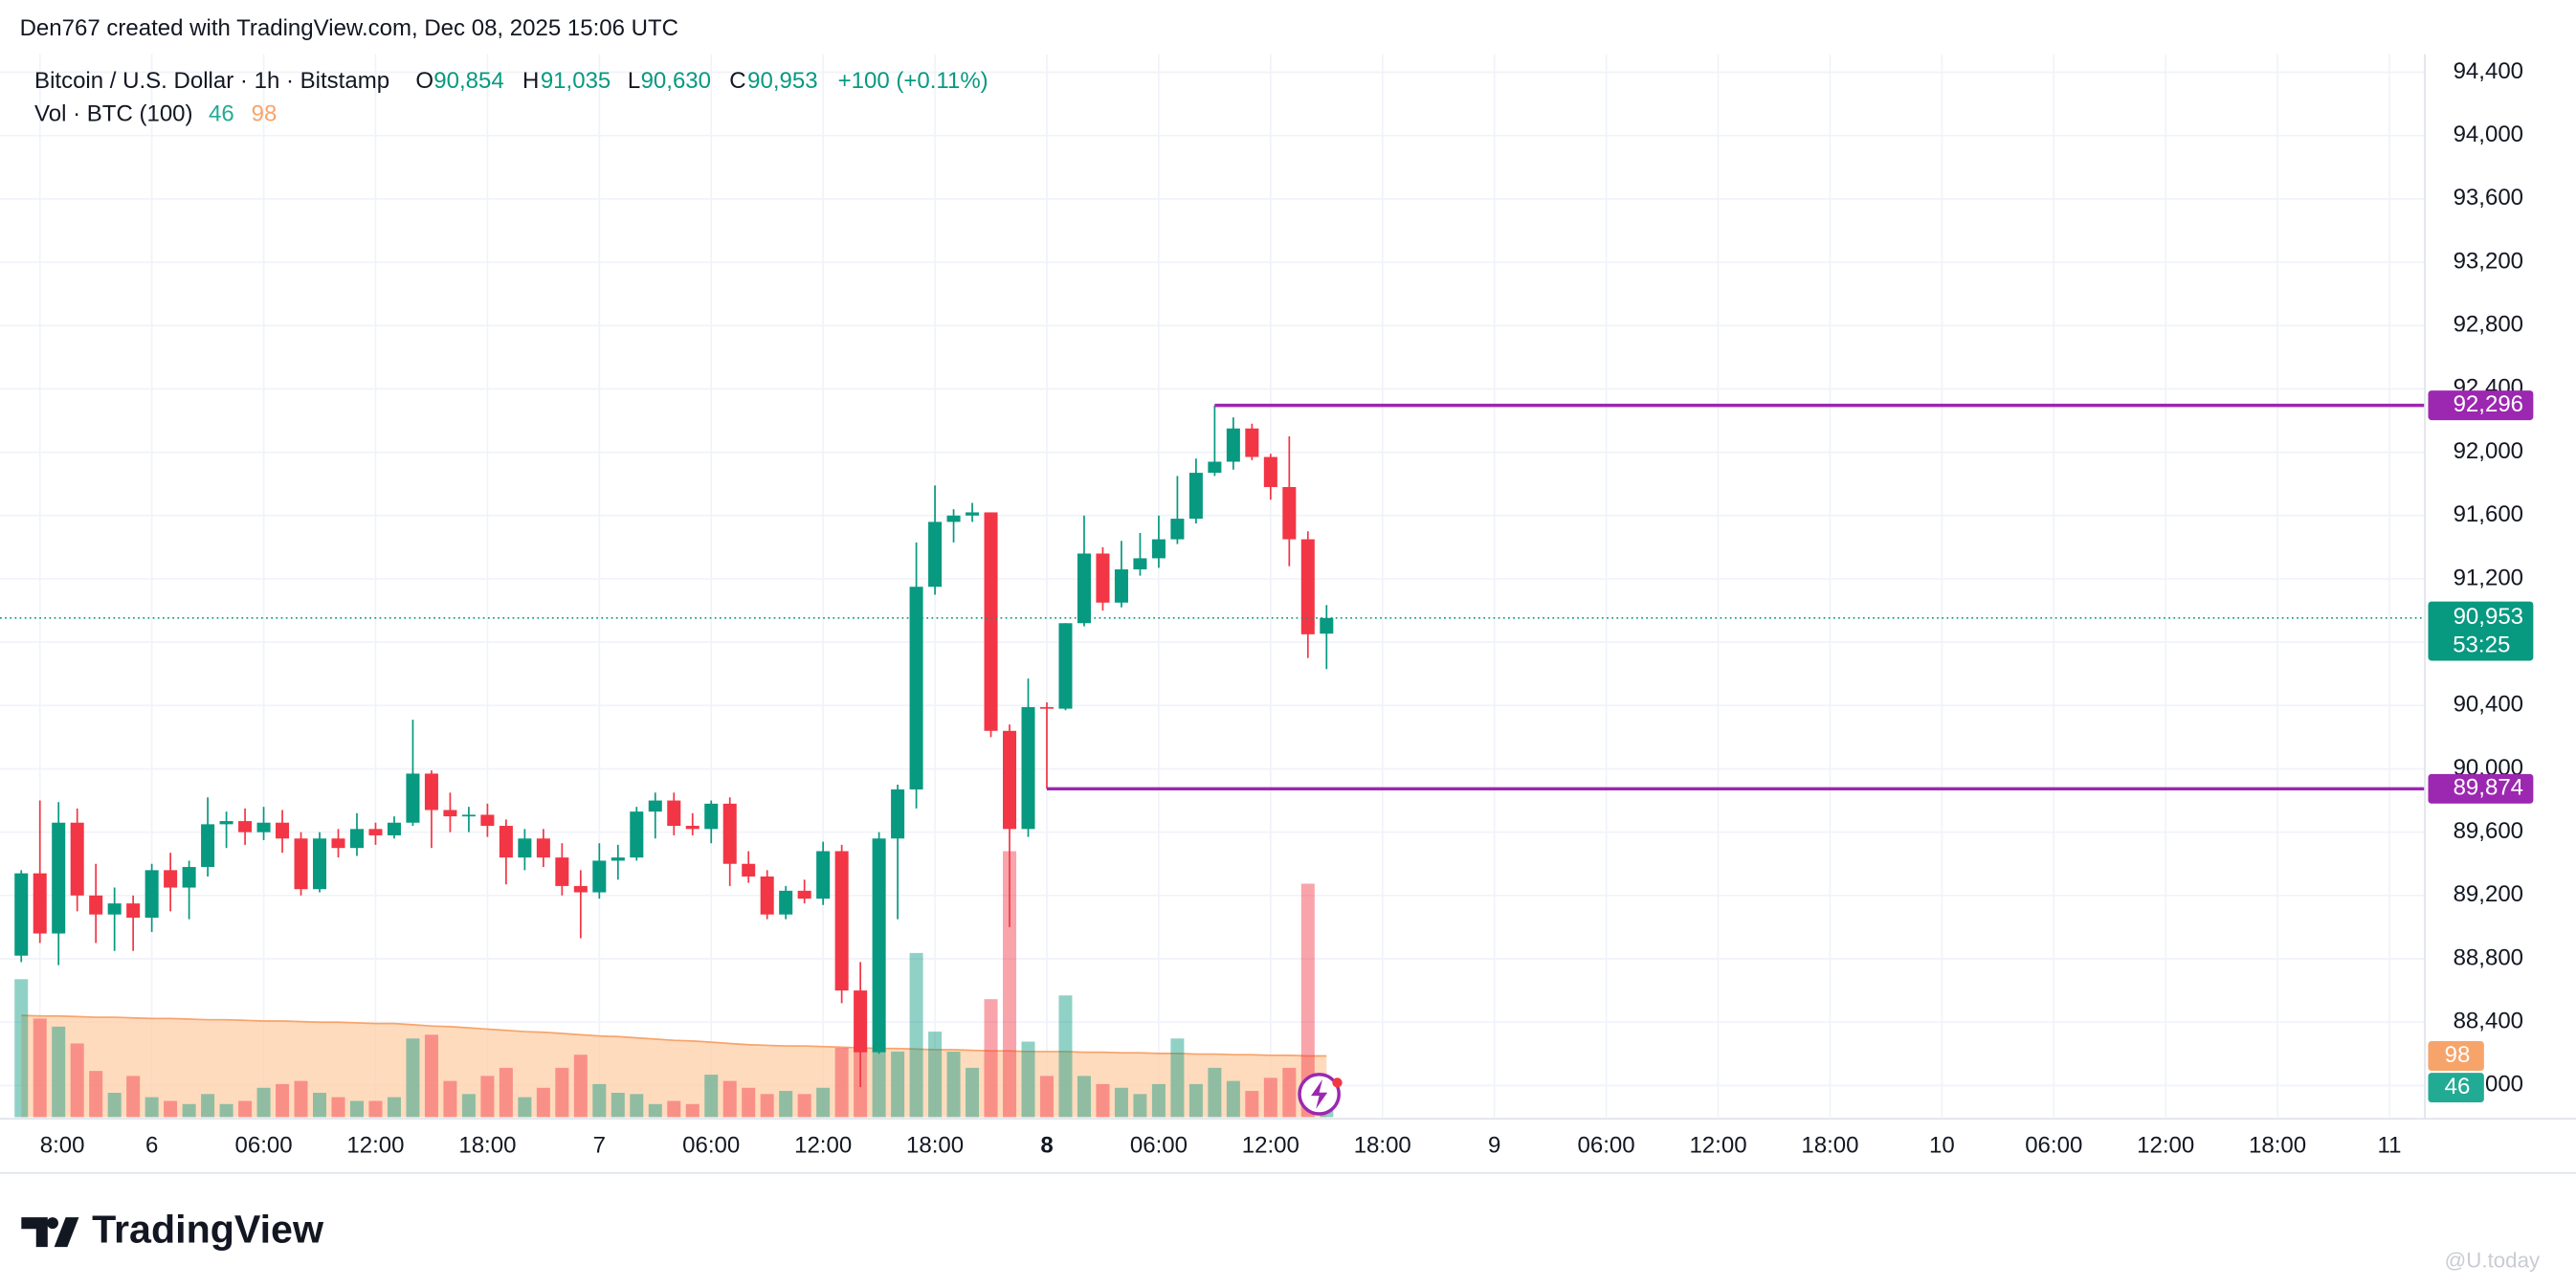 This screenshot has width=2576, height=1288. I want to click on volume-ma-area, so click(674, 1066).